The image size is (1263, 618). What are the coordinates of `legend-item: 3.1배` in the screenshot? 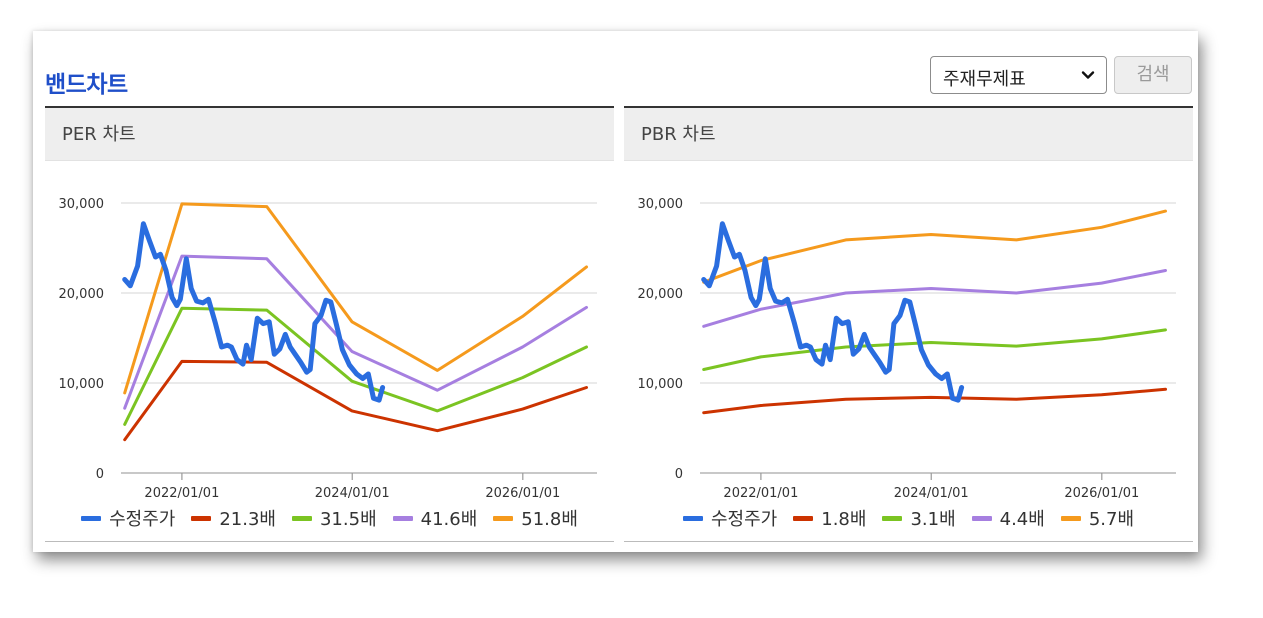 It's located at (919, 518).